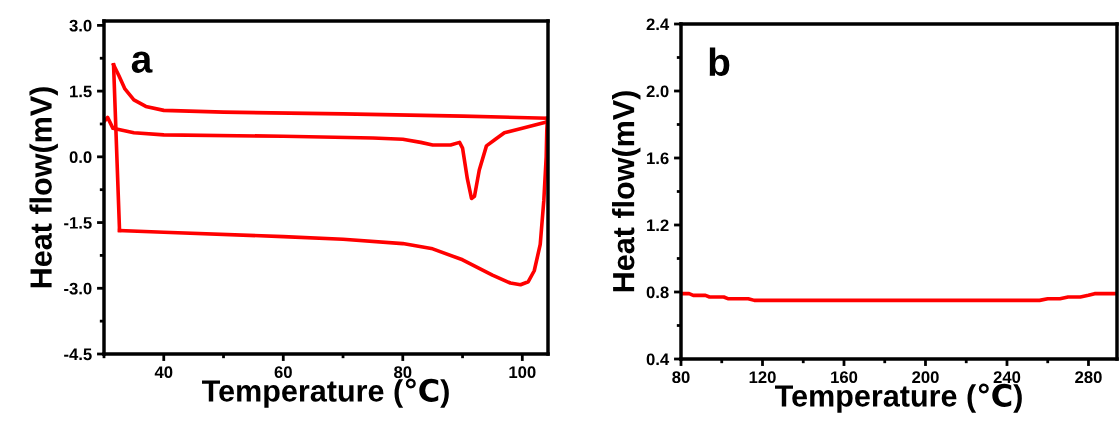  Describe the element at coordinates (658, 158) in the screenshot. I see `y-tick-label: 1.6` at that location.